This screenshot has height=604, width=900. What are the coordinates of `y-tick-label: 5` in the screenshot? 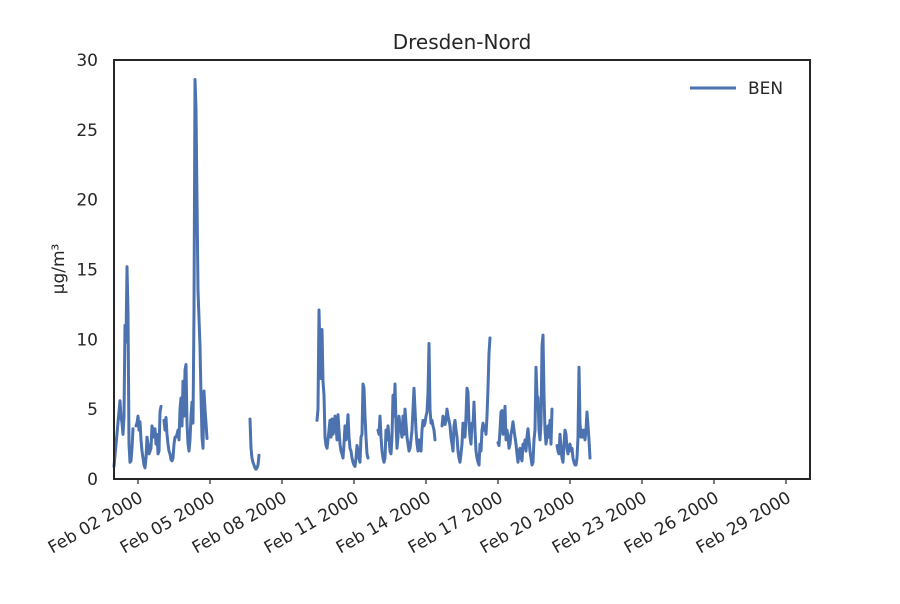 It's located at (92, 410).